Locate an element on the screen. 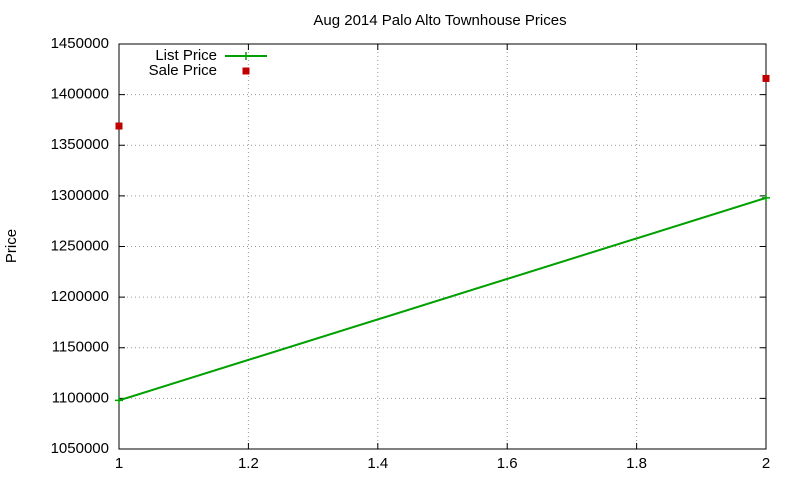 The image size is (800, 480). legend-label: Sale Price is located at coordinates (183, 70).